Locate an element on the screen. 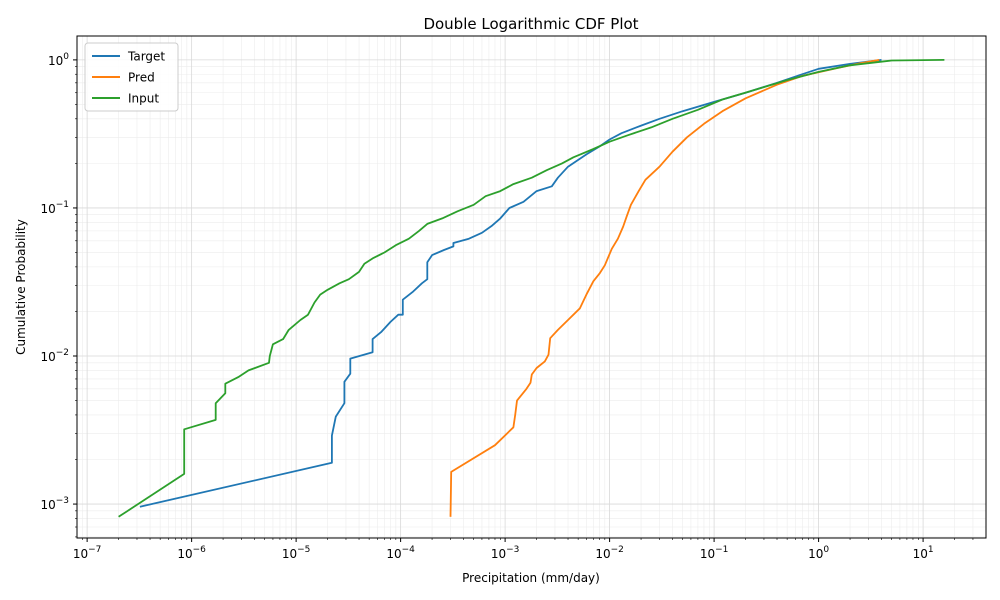 The height and width of the screenshot is (600, 1000). legend: Target Pred Input is located at coordinates (131, 77).